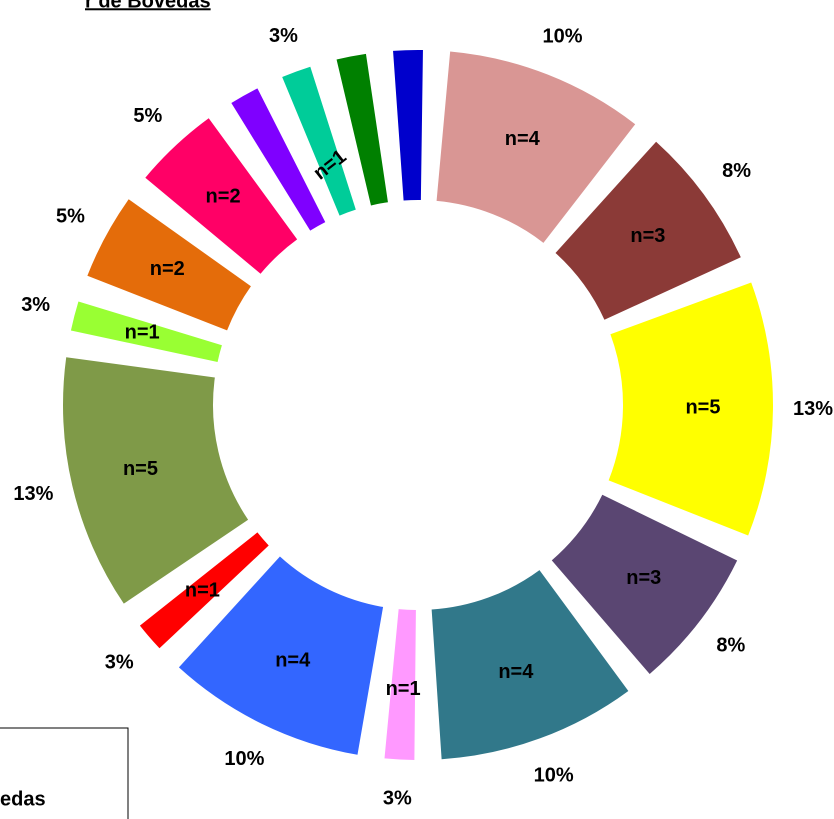 This screenshot has width=834, height=819. I want to click on legend-text: edas, so click(23, 799).